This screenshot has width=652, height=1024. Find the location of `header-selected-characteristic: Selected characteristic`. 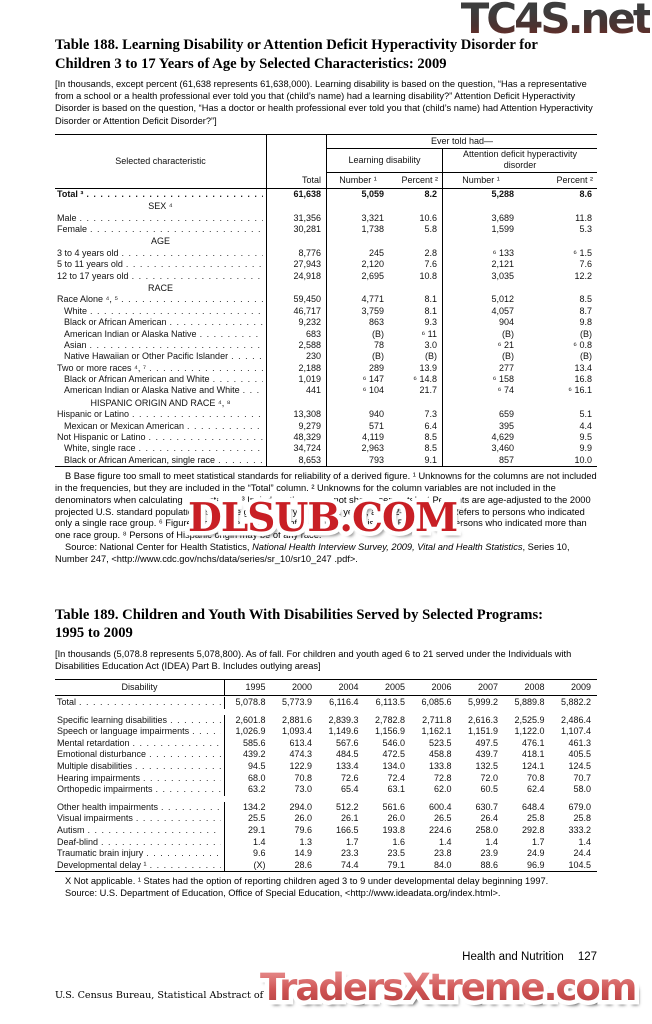

header-selected-characteristic: Selected characteristic is located at coordinates (161, 161).